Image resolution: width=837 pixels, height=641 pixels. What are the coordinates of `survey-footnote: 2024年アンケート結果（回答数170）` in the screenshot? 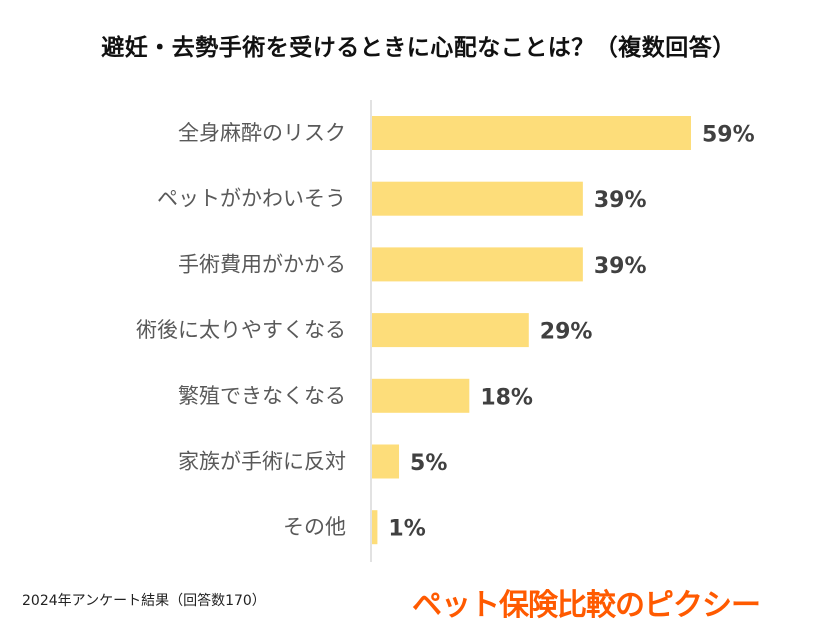 It's located at (144, 601).